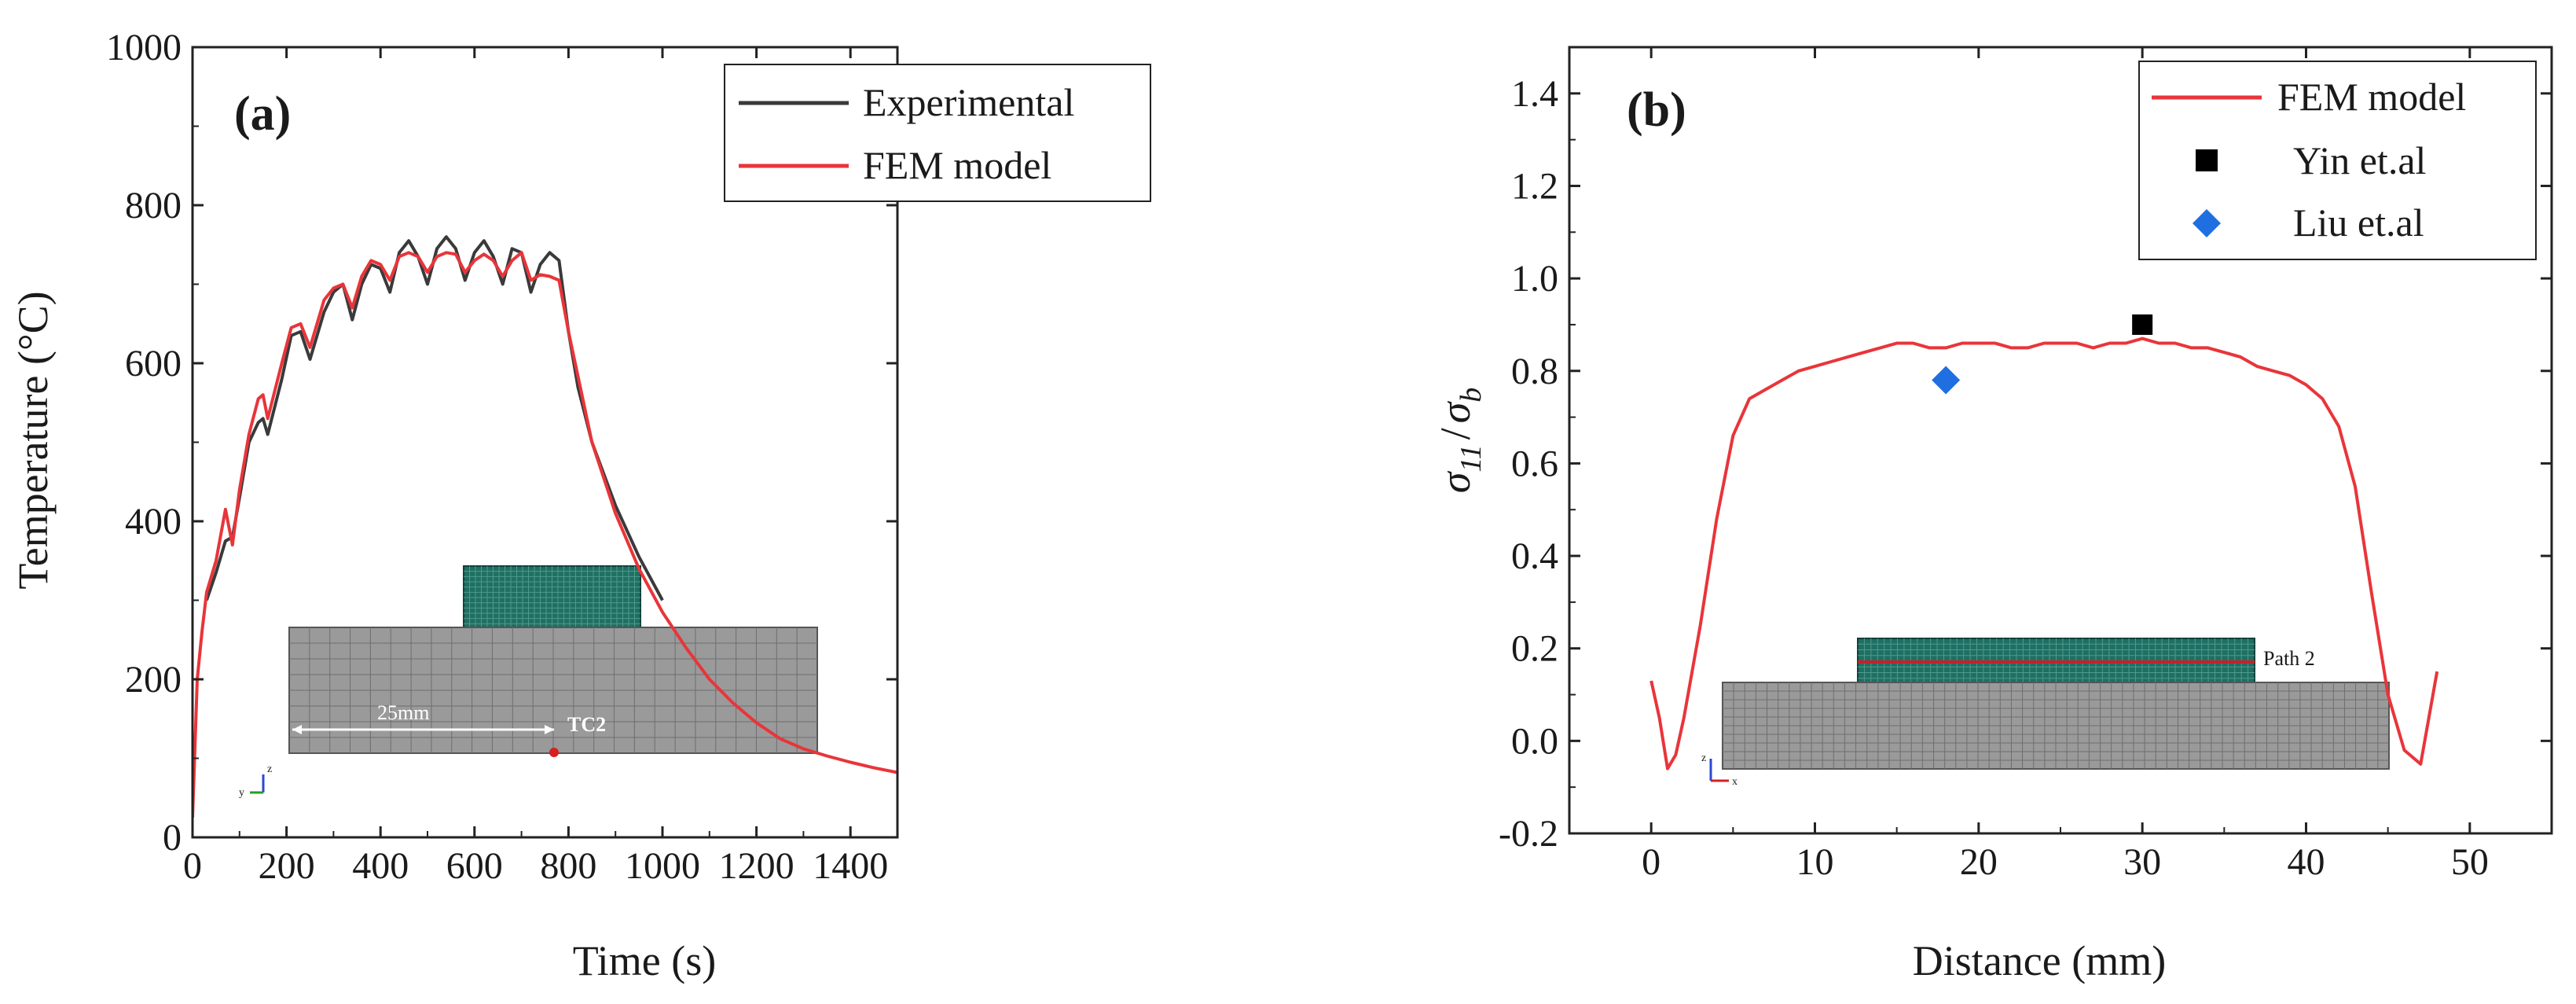 The image size is (2576, 1004). I want to click on thermocouple-marker, so click(554, 752).